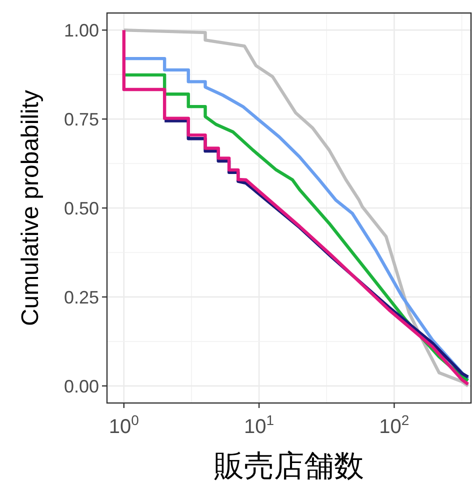 This screenshot has height=489, width=472. What do you see at coordinates (81, 208) in the screenshot?
I see `y-tick-label: 0.50` at bounding box center [81, 208].